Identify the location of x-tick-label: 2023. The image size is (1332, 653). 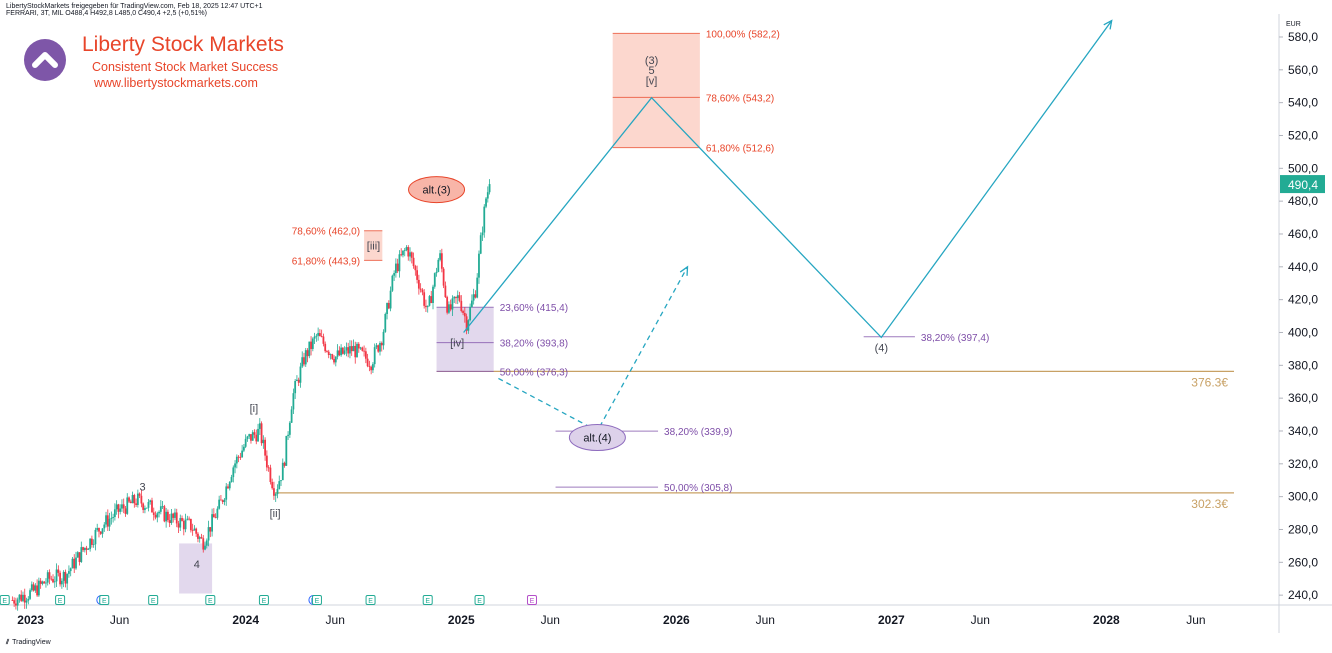
(30, 620).